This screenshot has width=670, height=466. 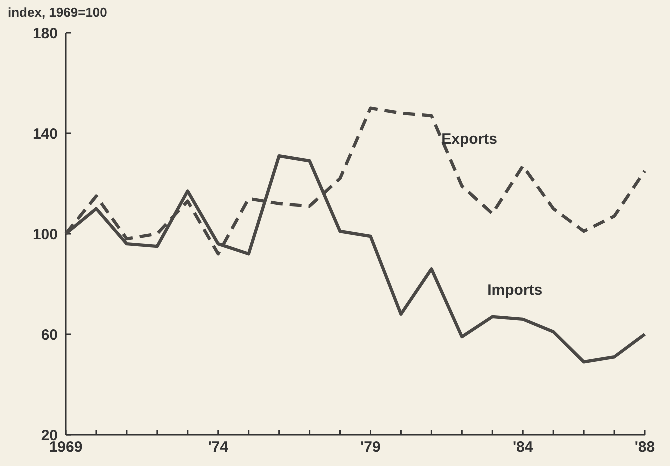 What do you see at coordinates (470, 139) in the screenshot?
I see `series-label: Exports` at bounding box center [470, 139].